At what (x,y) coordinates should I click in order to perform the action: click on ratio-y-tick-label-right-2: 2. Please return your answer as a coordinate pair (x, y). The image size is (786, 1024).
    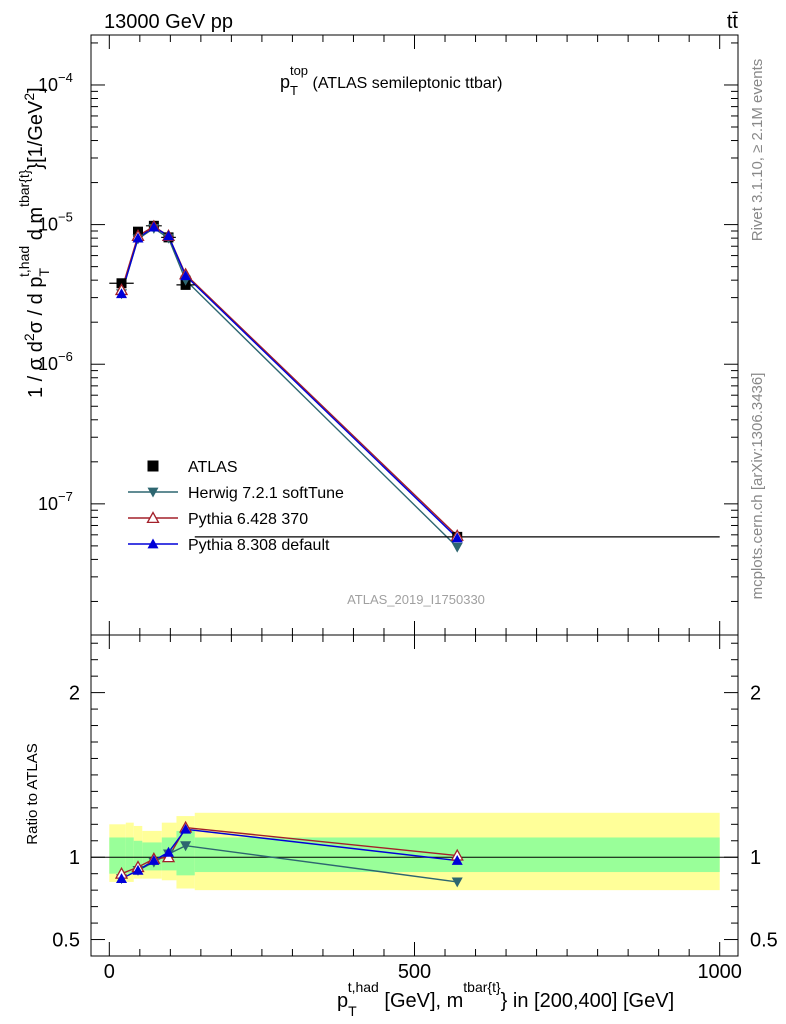
    Looking at the image, I should click on (755, 694).